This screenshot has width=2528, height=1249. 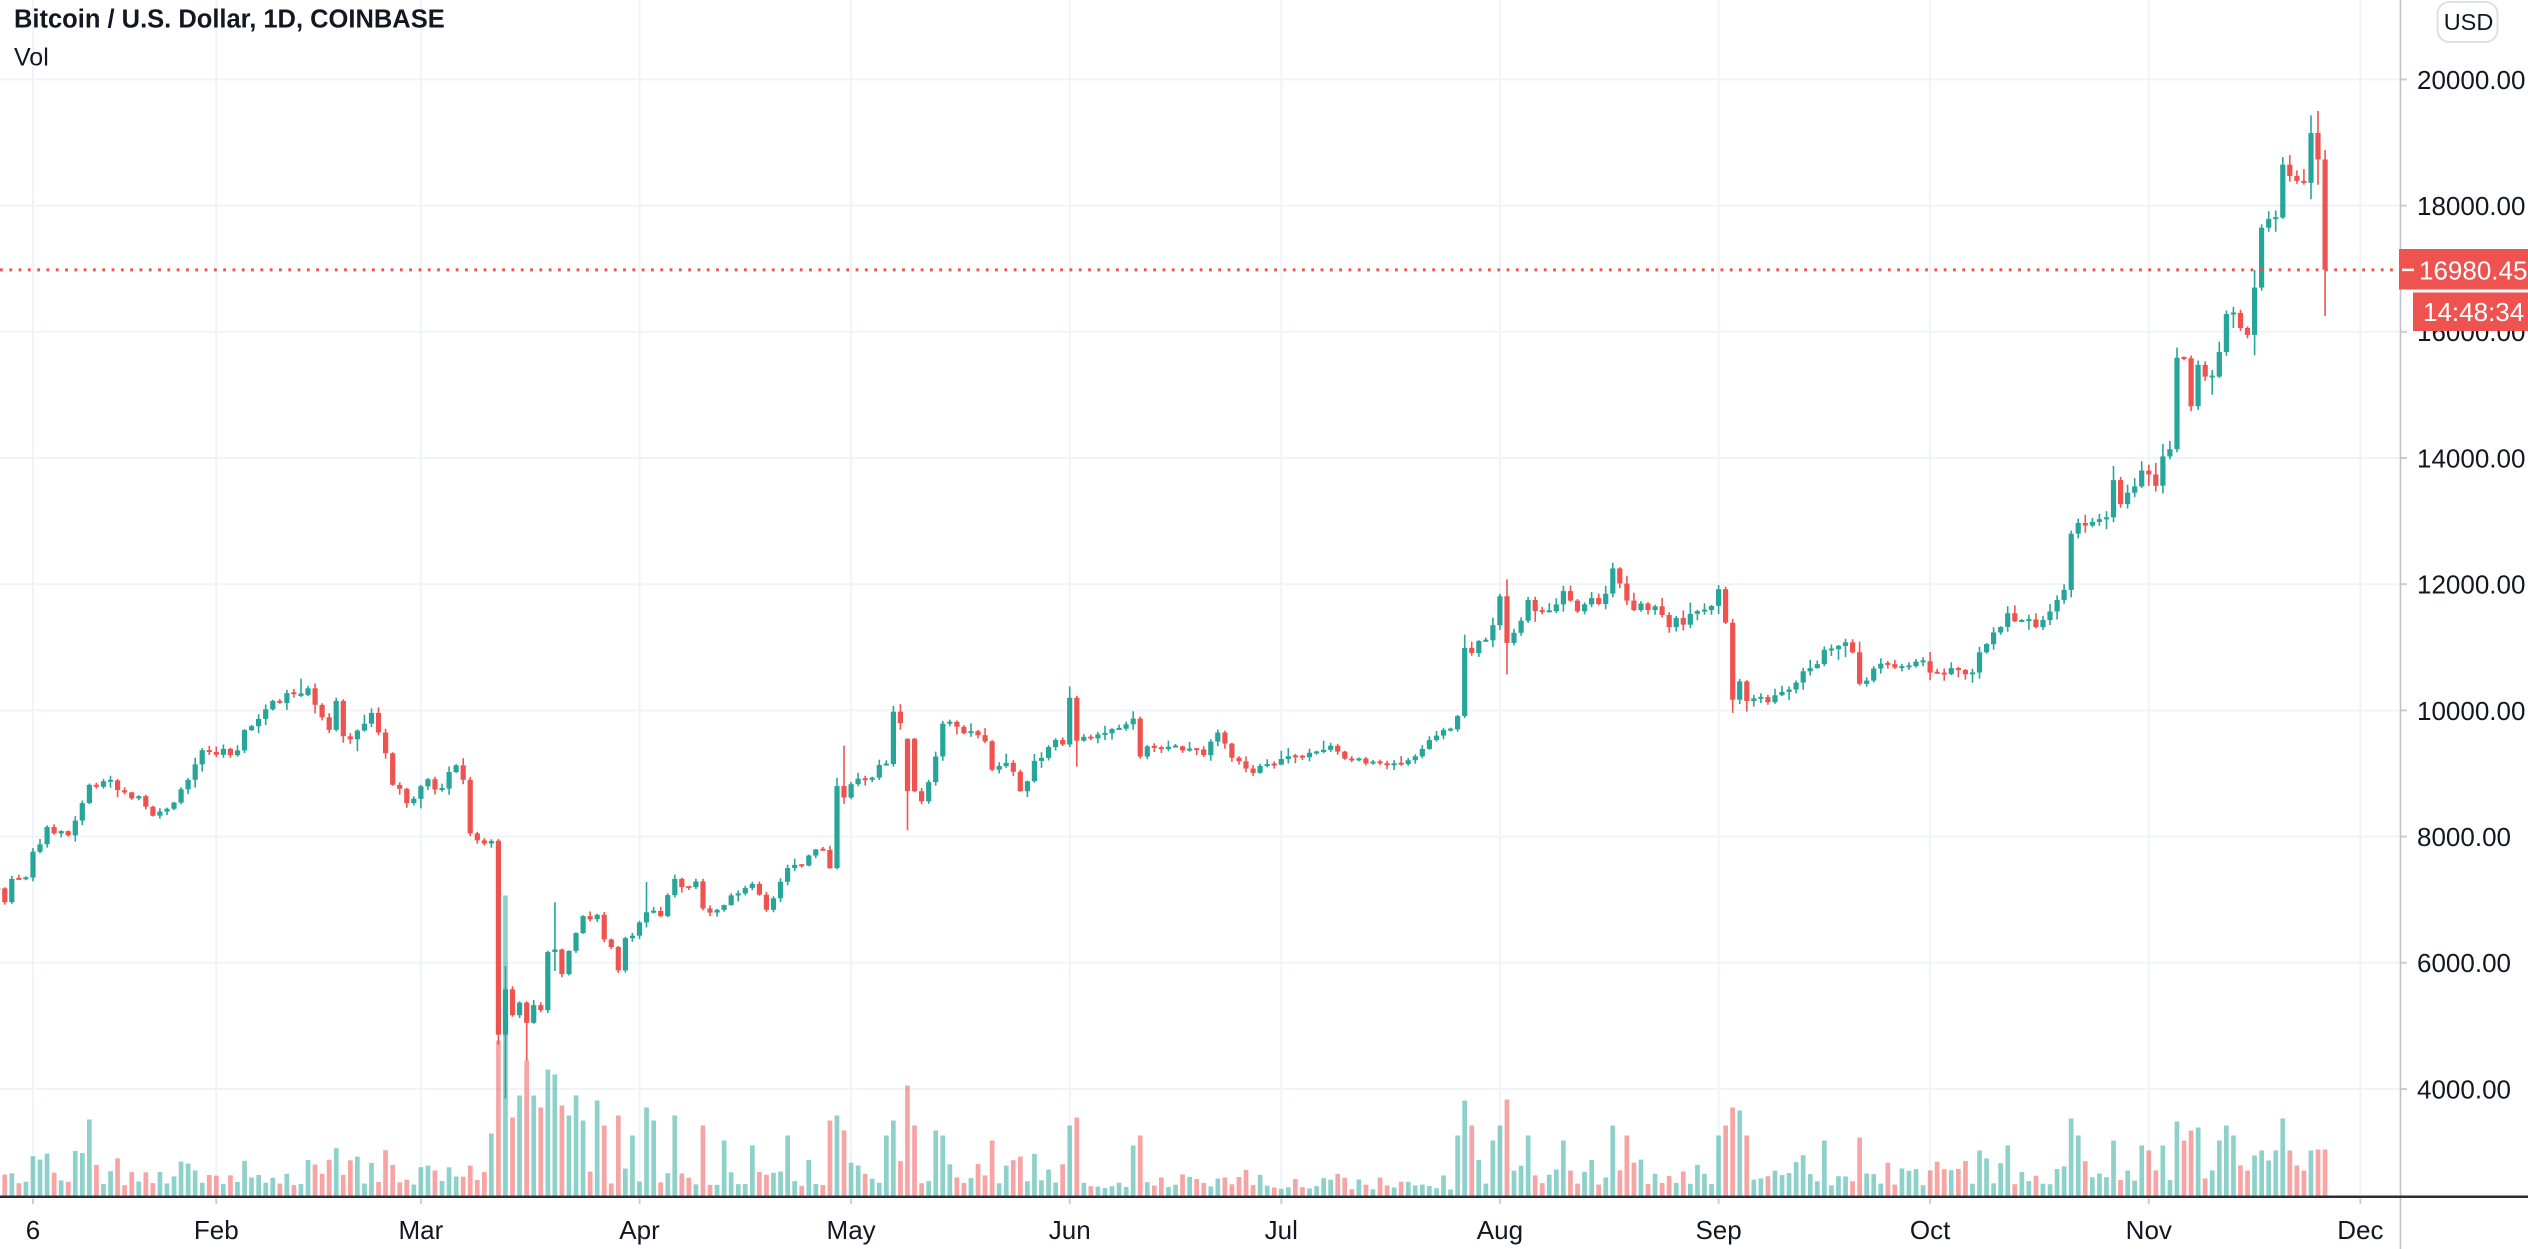 I want to click on svg-text: USD, so click(x=2469, y=22).